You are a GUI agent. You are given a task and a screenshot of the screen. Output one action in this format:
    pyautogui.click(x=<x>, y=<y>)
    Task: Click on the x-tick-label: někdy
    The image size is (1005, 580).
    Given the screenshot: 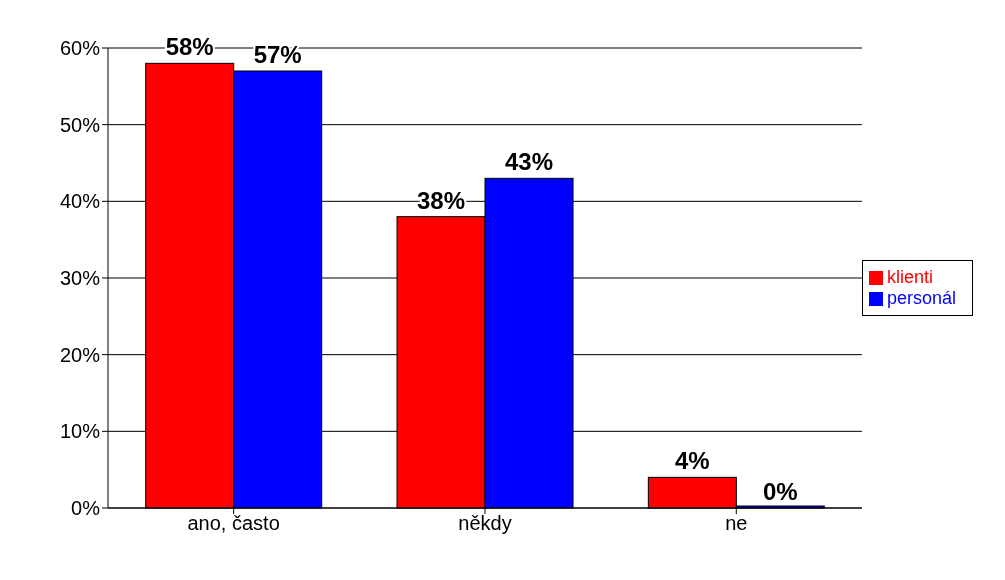 What is the action you would take?
    pyautogui.click(x=485, y=523)
    